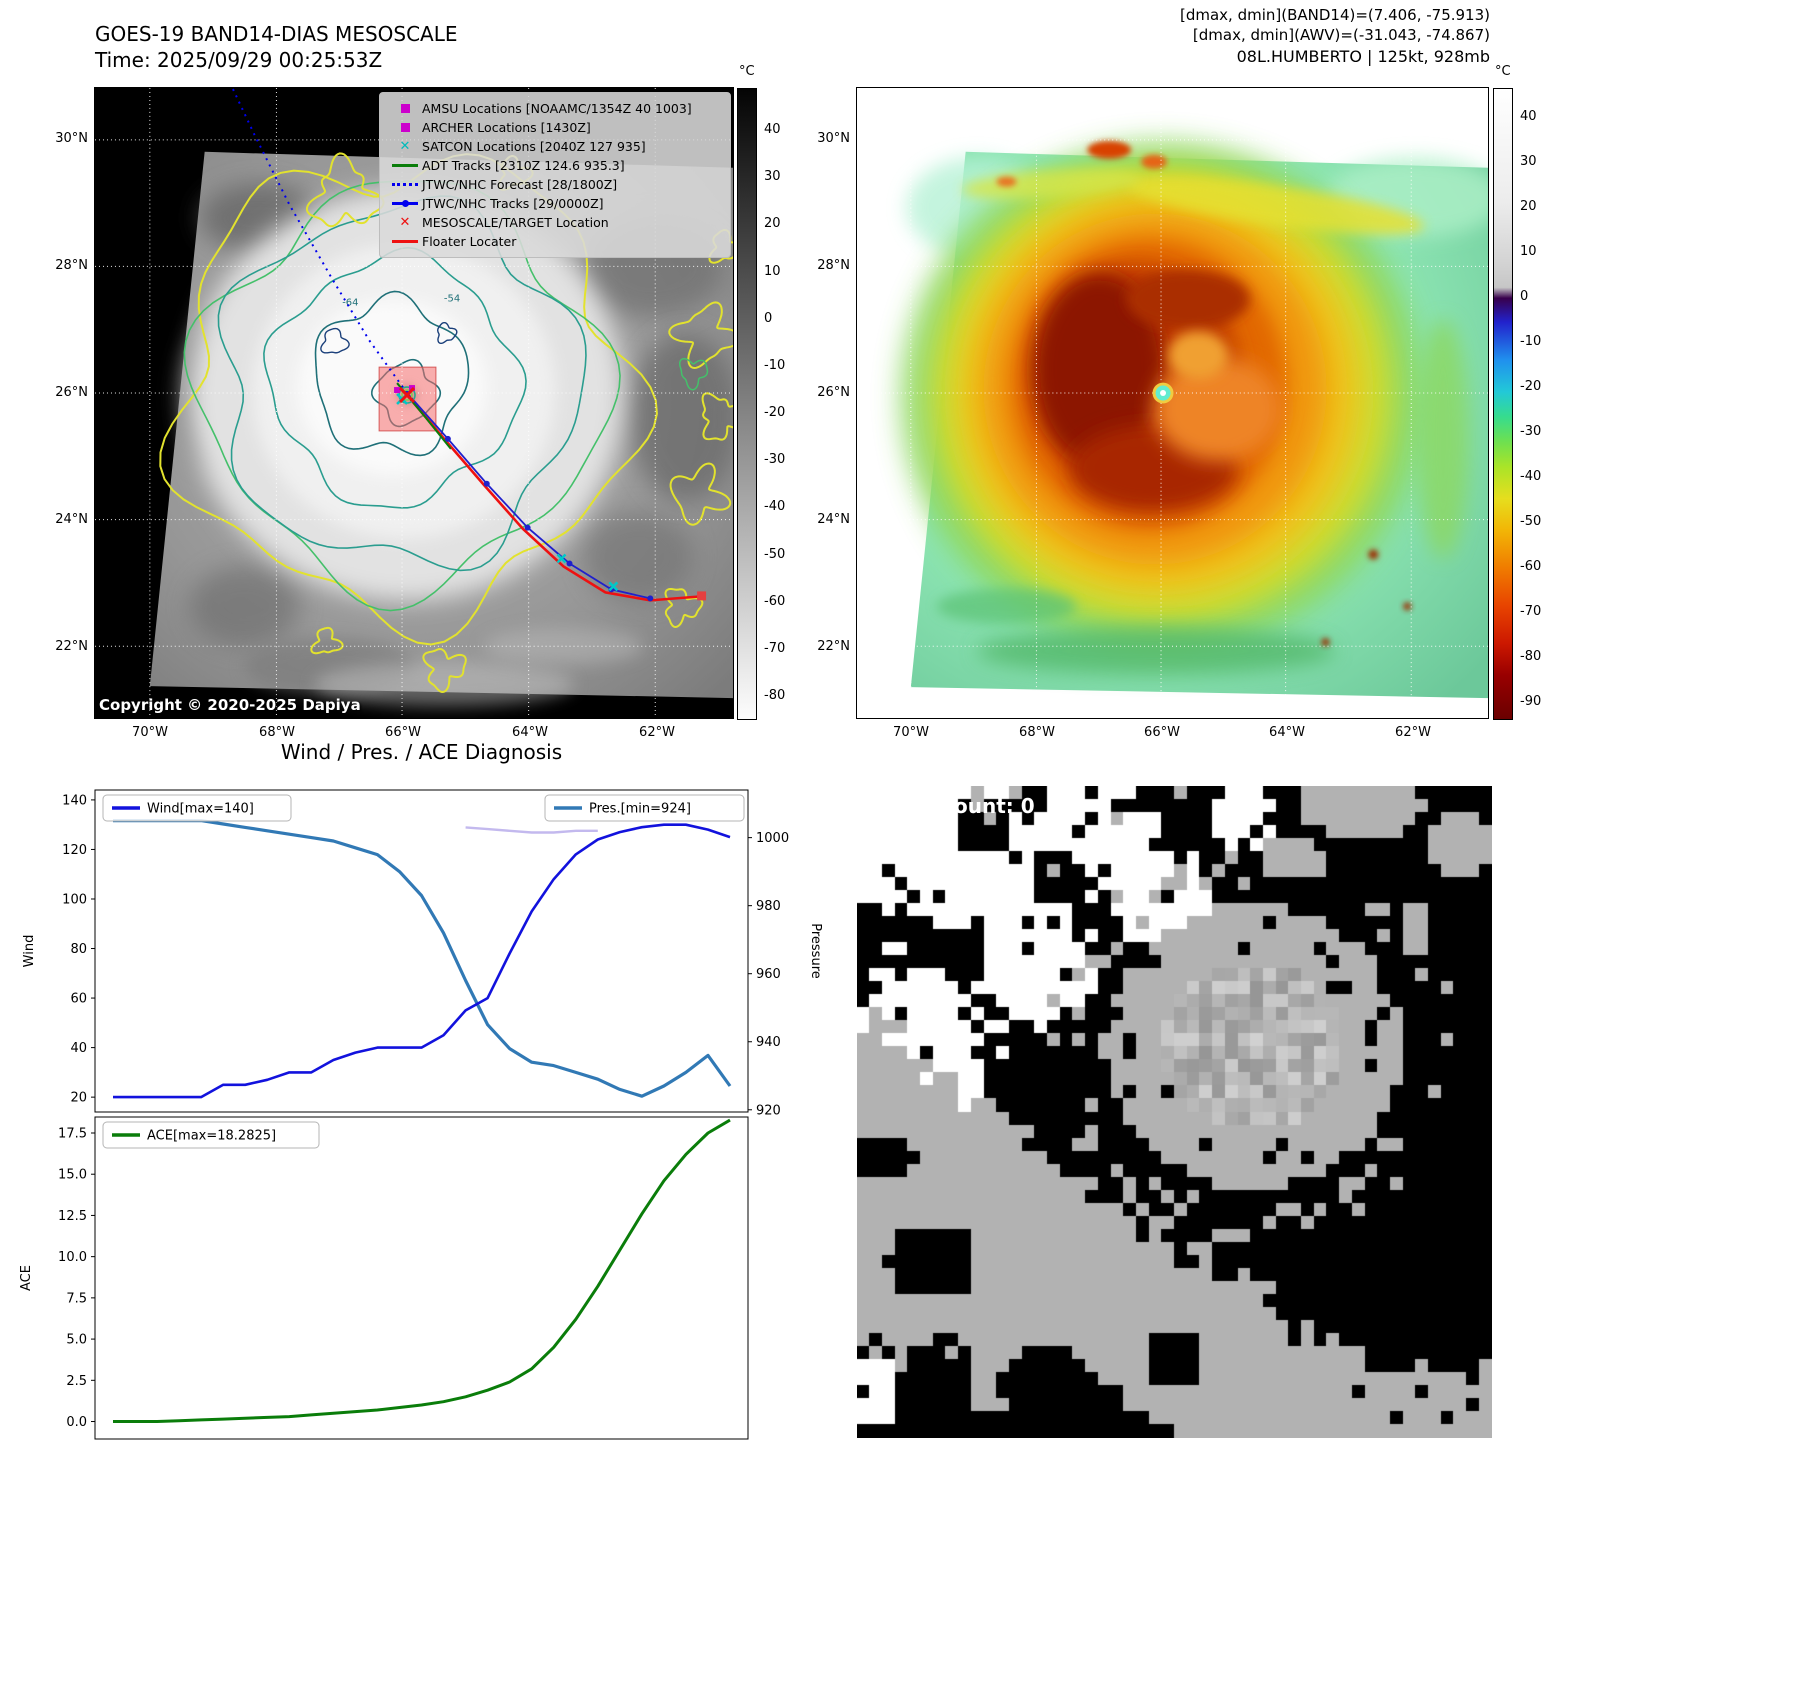 Image resolution: width=1801 pixels, height=1690 pixels. I want to click on tick-label: 80, so click(78, 949).